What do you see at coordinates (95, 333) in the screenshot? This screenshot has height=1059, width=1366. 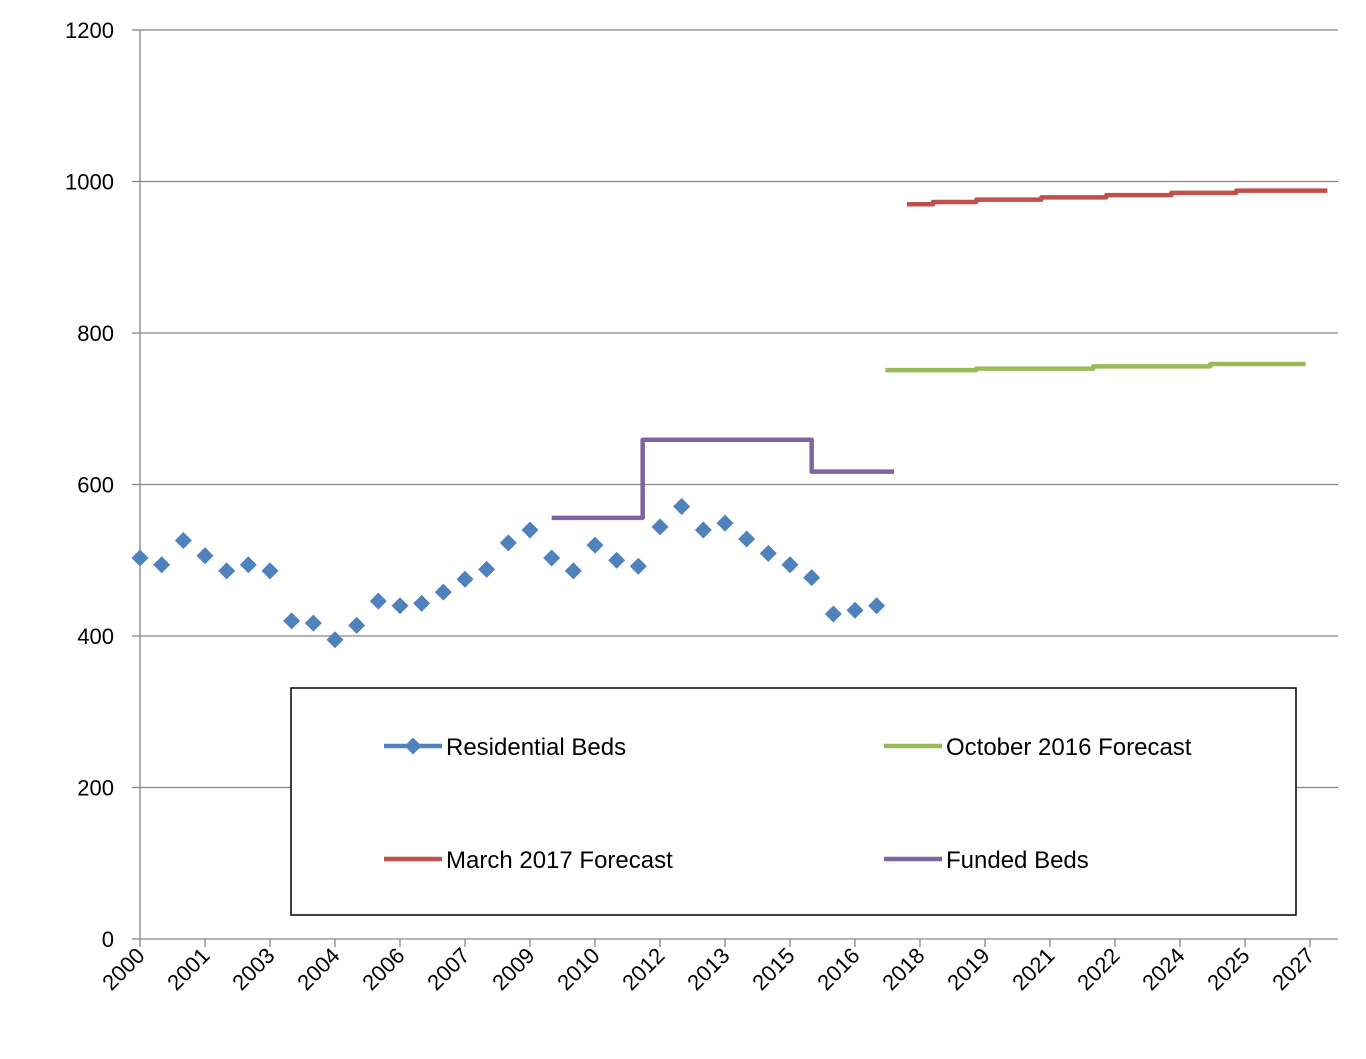 I see `y-tick-label: 800` at bounding box center [95, 333].